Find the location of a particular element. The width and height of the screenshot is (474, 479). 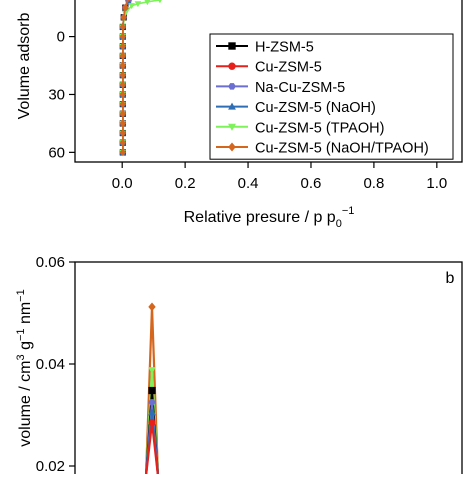

legend-label: Cu-ZSM-5 (TPAOH) is located at coordinates (319, 128).